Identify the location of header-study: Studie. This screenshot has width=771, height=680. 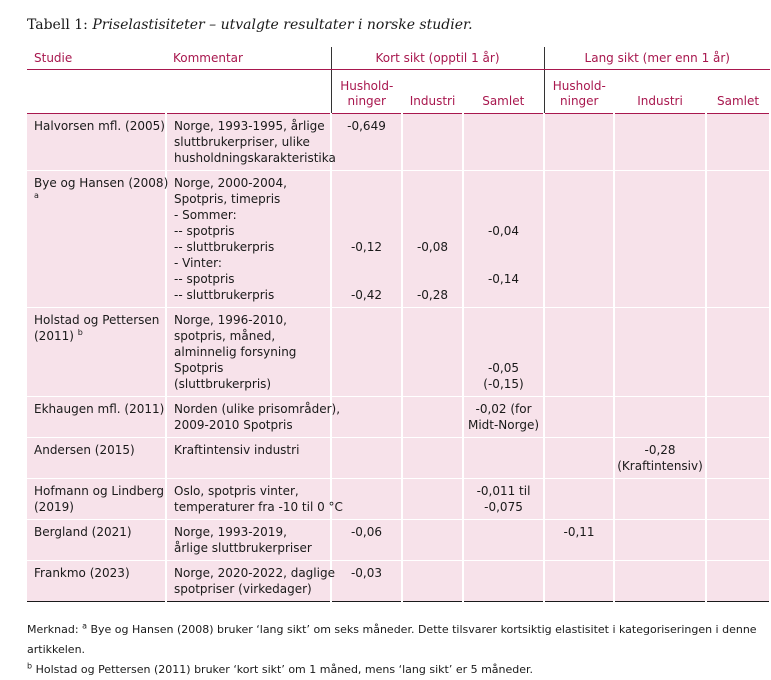
(96, 58).